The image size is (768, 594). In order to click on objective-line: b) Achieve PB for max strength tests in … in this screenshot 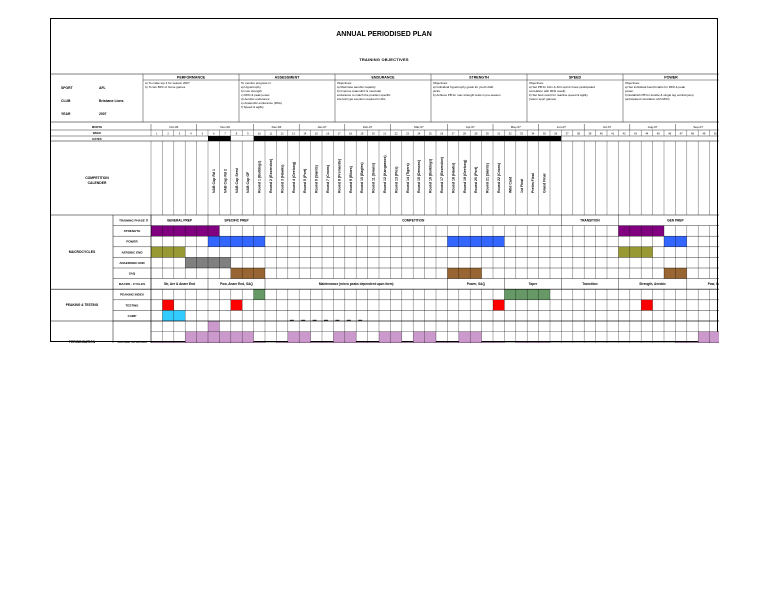, I will do `click(467, 95)`.